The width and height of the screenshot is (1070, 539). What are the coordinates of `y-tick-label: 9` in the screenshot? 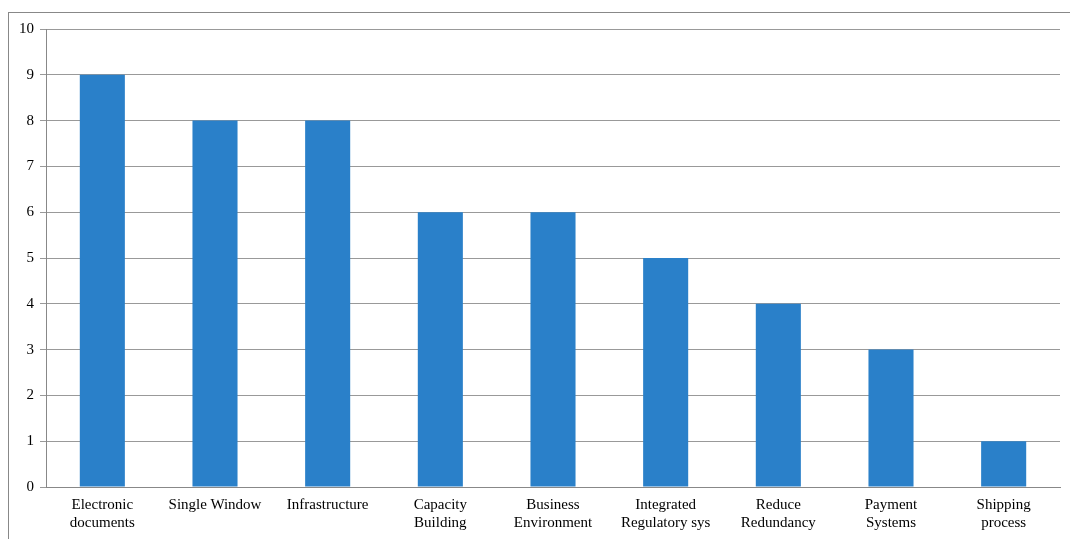 It's located at (30, 73).